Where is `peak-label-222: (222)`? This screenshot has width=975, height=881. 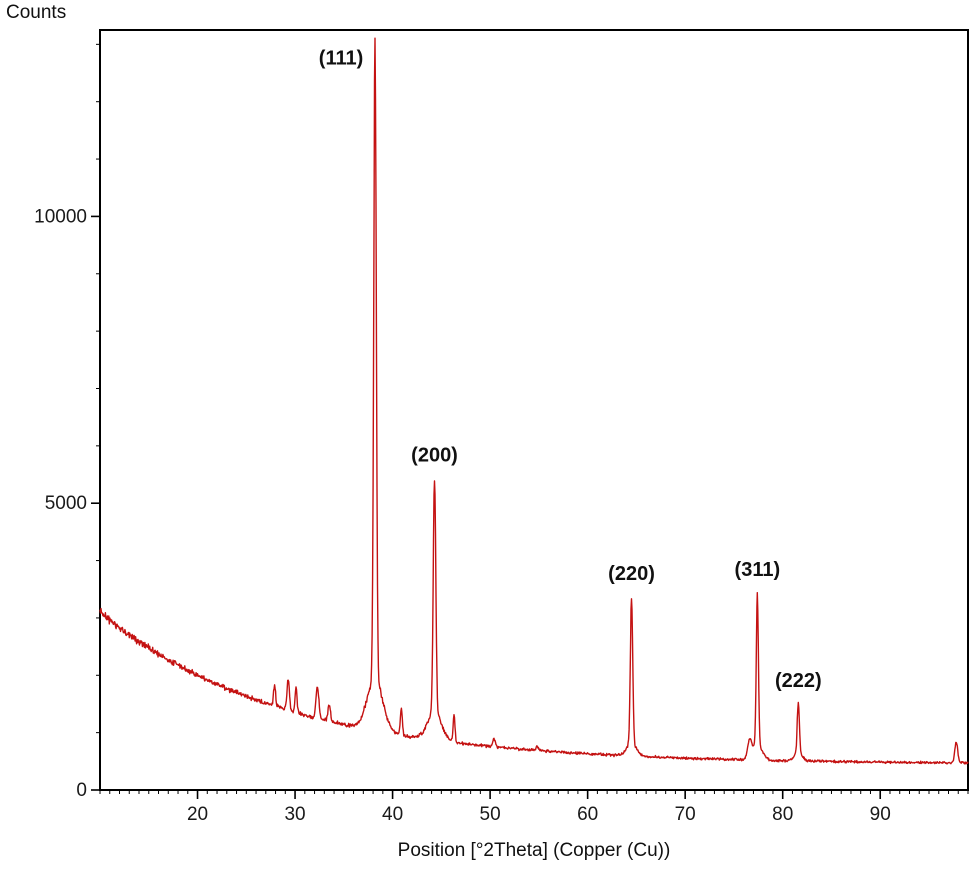
peak-label-222: (222) is located at coordinates (798, 681).